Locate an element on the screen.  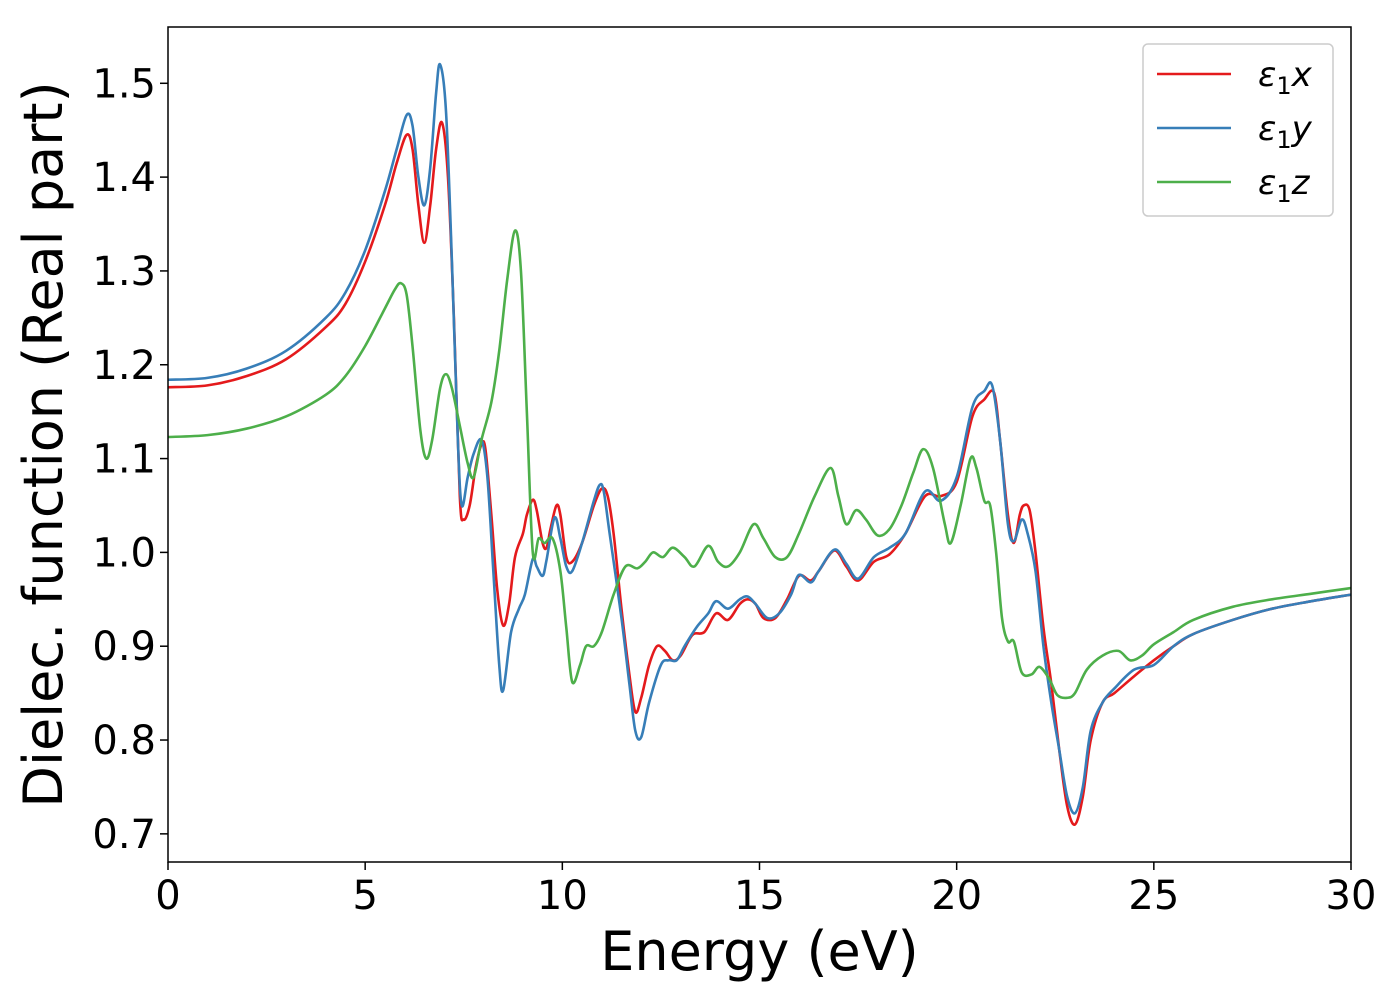
legend-box is located at coordinates (1238, 130).